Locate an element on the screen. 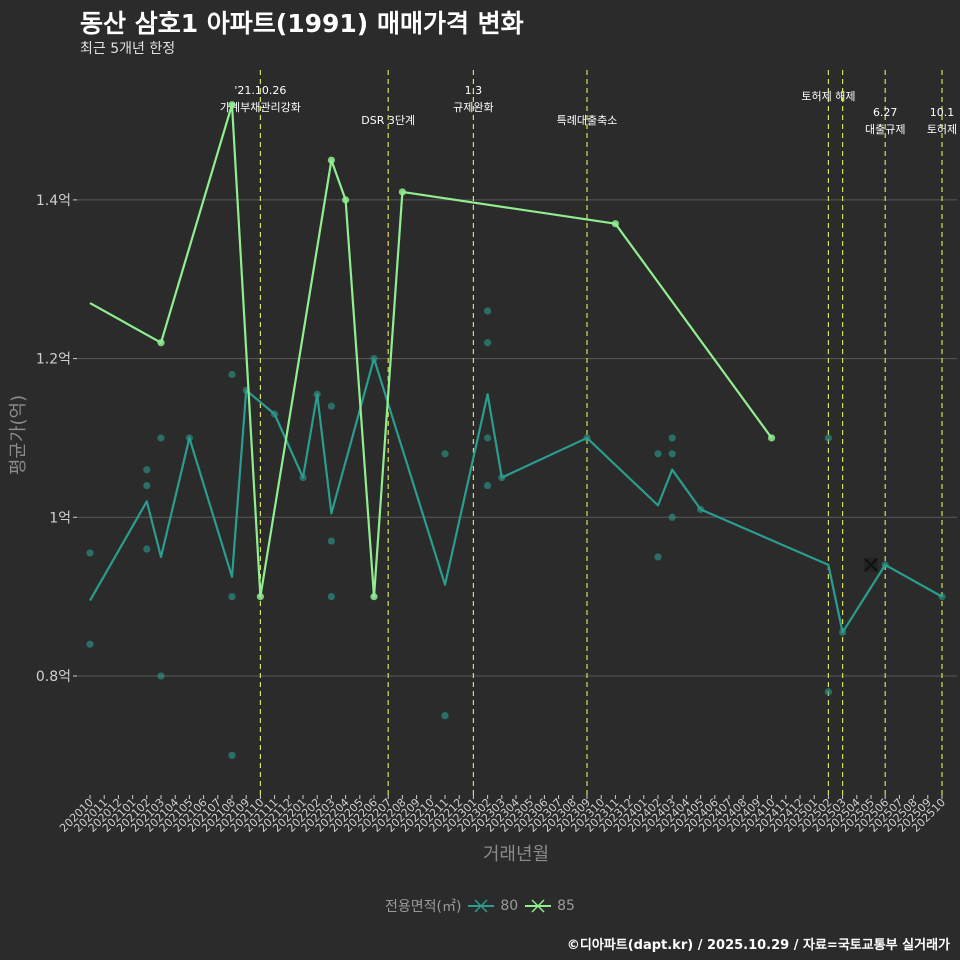  event-label: 10.1 is located at coordinates (942, 112).